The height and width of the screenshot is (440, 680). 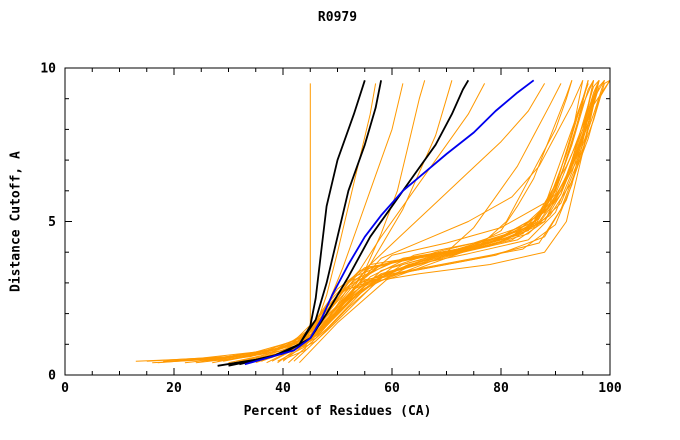 I want to click on y-axis-label: Distance Cutoff, A, so click(x=16, y=221).